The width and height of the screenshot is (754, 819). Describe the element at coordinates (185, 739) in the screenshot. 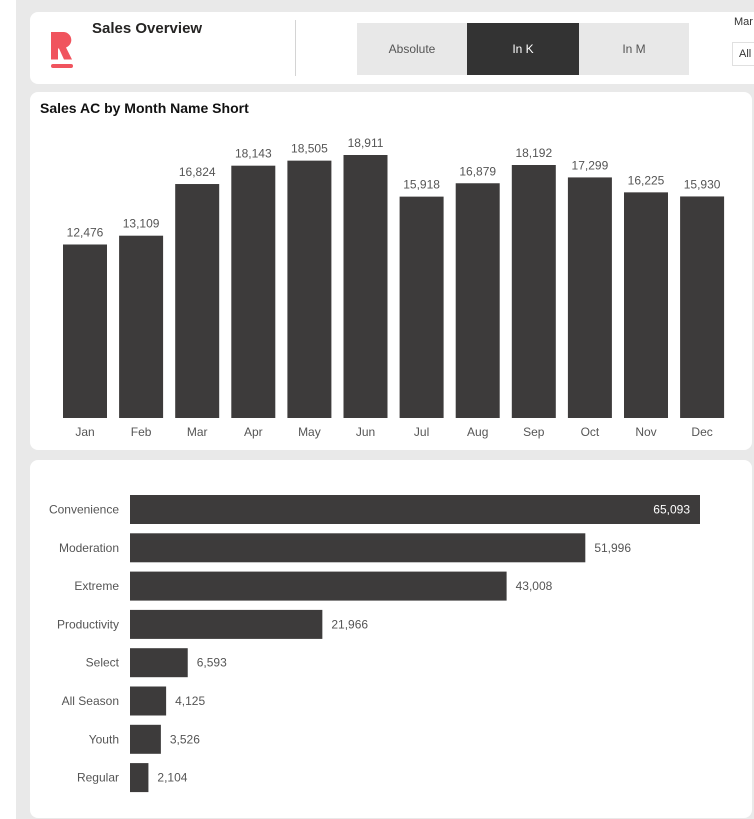

I see `bar-data-label: 3,526` at that location.